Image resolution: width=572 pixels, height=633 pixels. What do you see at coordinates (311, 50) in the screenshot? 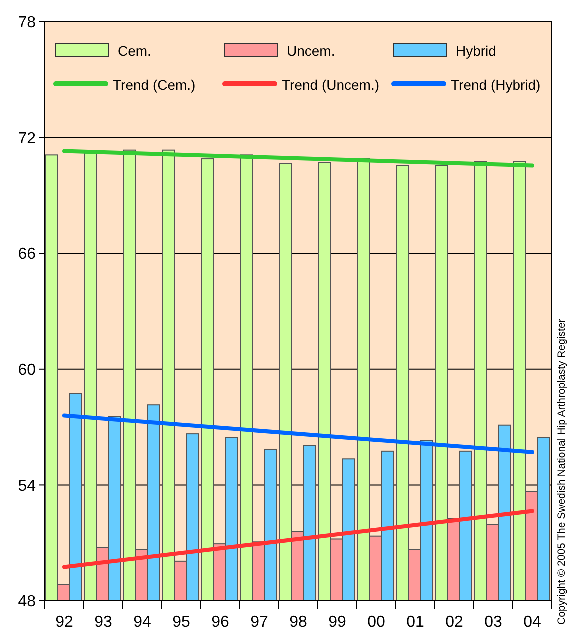
I see `legend-label: Uncem.` at bounding box center [311, 50].